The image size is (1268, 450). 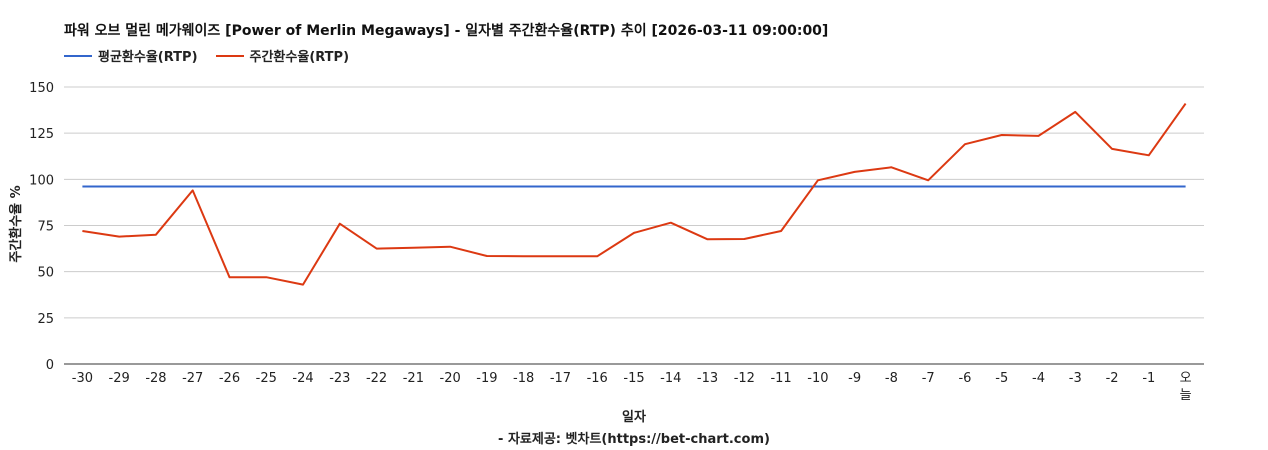 I want to click on x-tick-label: -6, so click(x=964, y=378).